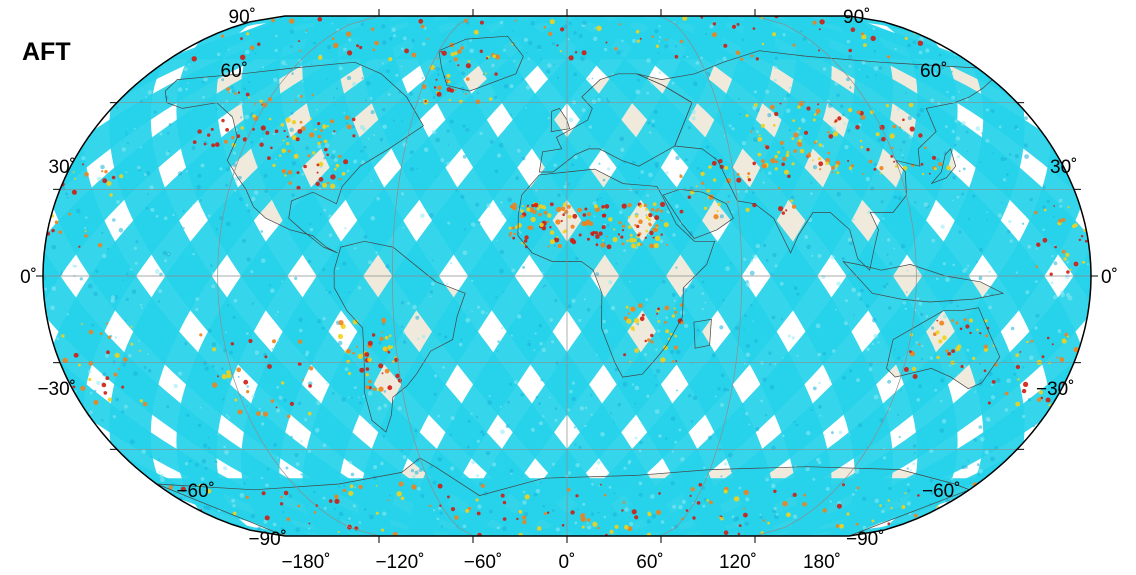 This screenshot has width=1136, height=575. What do you see at coordinates (616, 273) in the screenshot?
I see `coastline` at bounding box center [616, 273].